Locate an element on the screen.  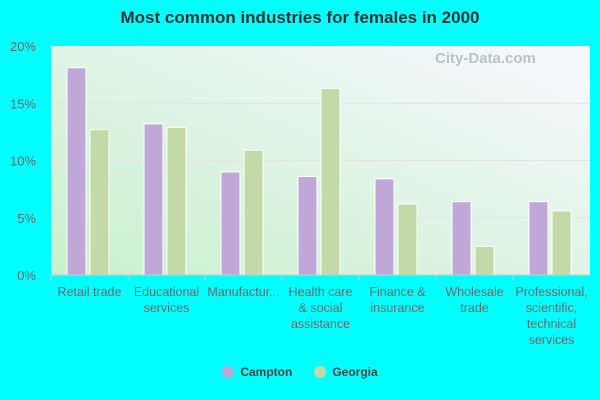
legend-label: Campton is located at coordinates (266, 372).